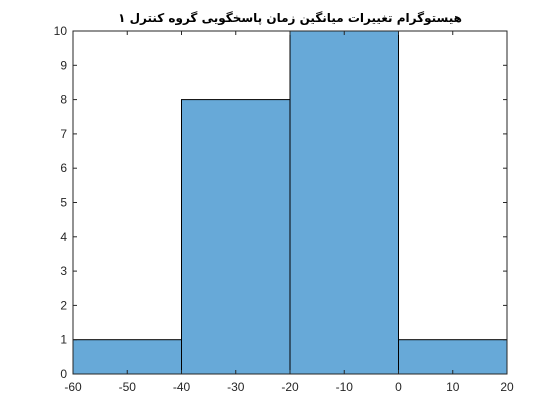 The width and height of the screenshot is (560, 420). Describe the element at coordinates (63, 134) in the screenshot. I see `y-tick-label: 7` at that location.